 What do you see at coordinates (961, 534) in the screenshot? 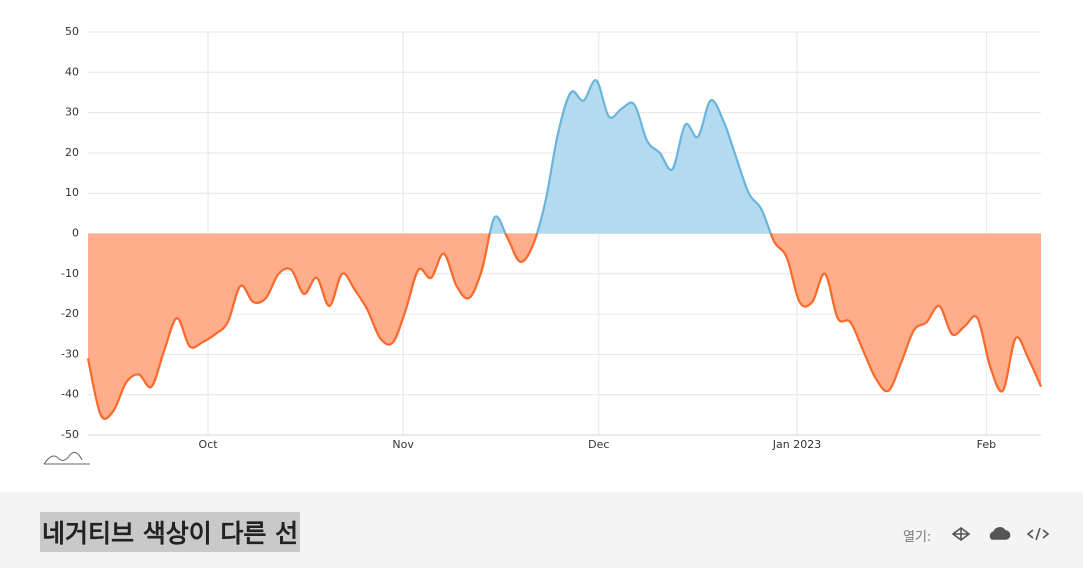
I see `codepen-icon` at bounding box center [961, 534].